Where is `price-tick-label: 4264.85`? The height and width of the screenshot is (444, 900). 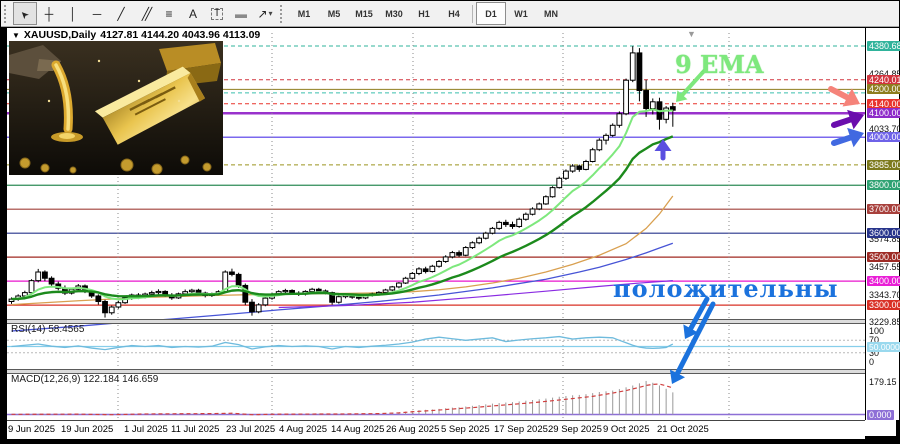 price-tick-label: 4264.85 is located at coordinates (884, 73).